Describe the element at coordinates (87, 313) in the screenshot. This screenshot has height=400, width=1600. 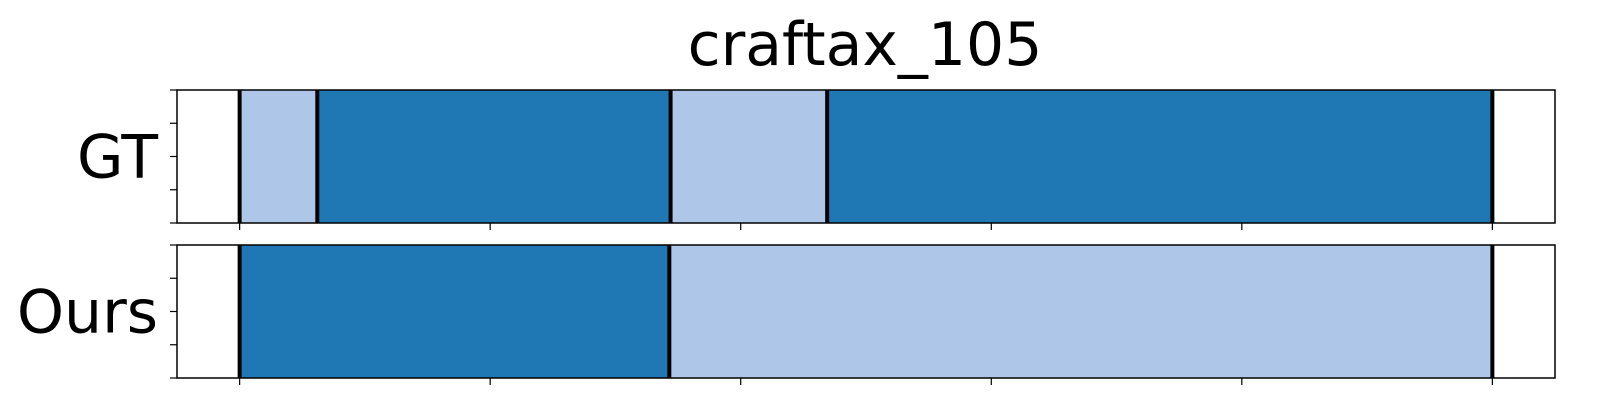
I see `row-label: Ours` at that location.